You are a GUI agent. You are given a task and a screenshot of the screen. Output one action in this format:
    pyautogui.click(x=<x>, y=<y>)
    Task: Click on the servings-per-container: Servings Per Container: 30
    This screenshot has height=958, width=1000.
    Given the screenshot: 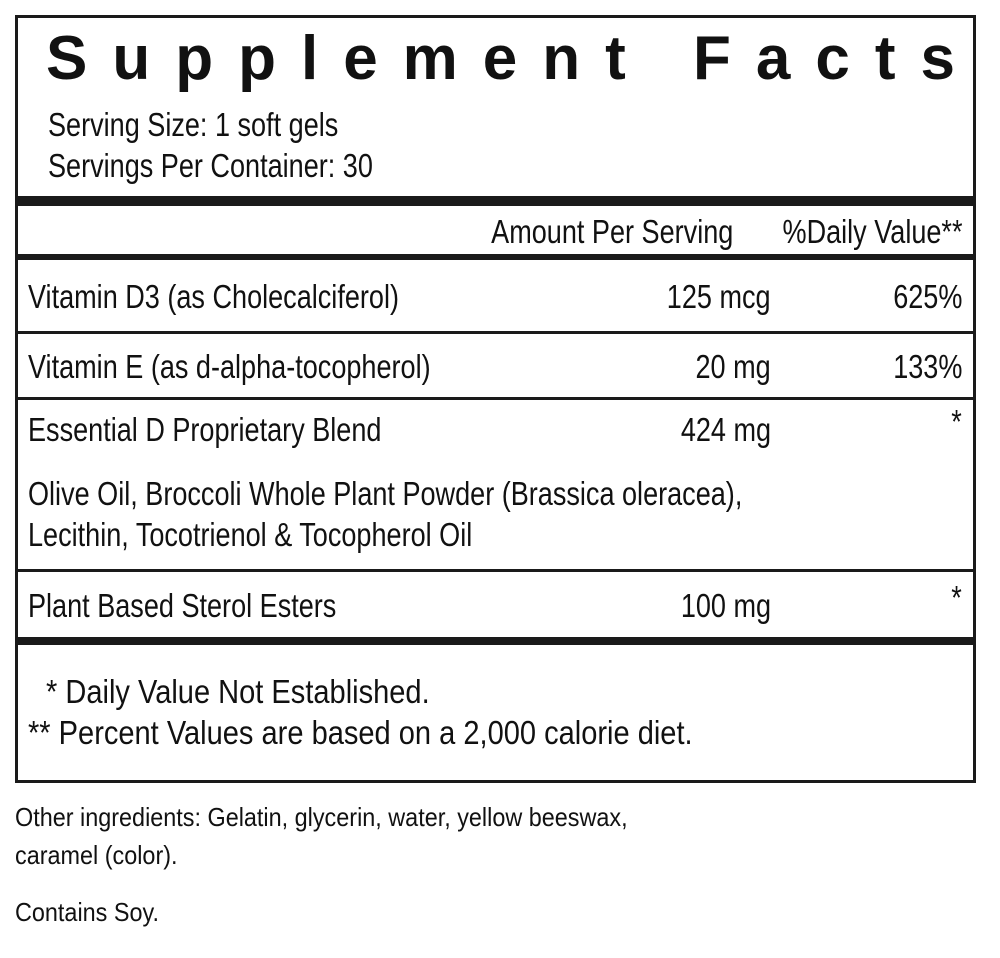 What is the action you would take?
    pyautogui.click(x=210, y=165)
    